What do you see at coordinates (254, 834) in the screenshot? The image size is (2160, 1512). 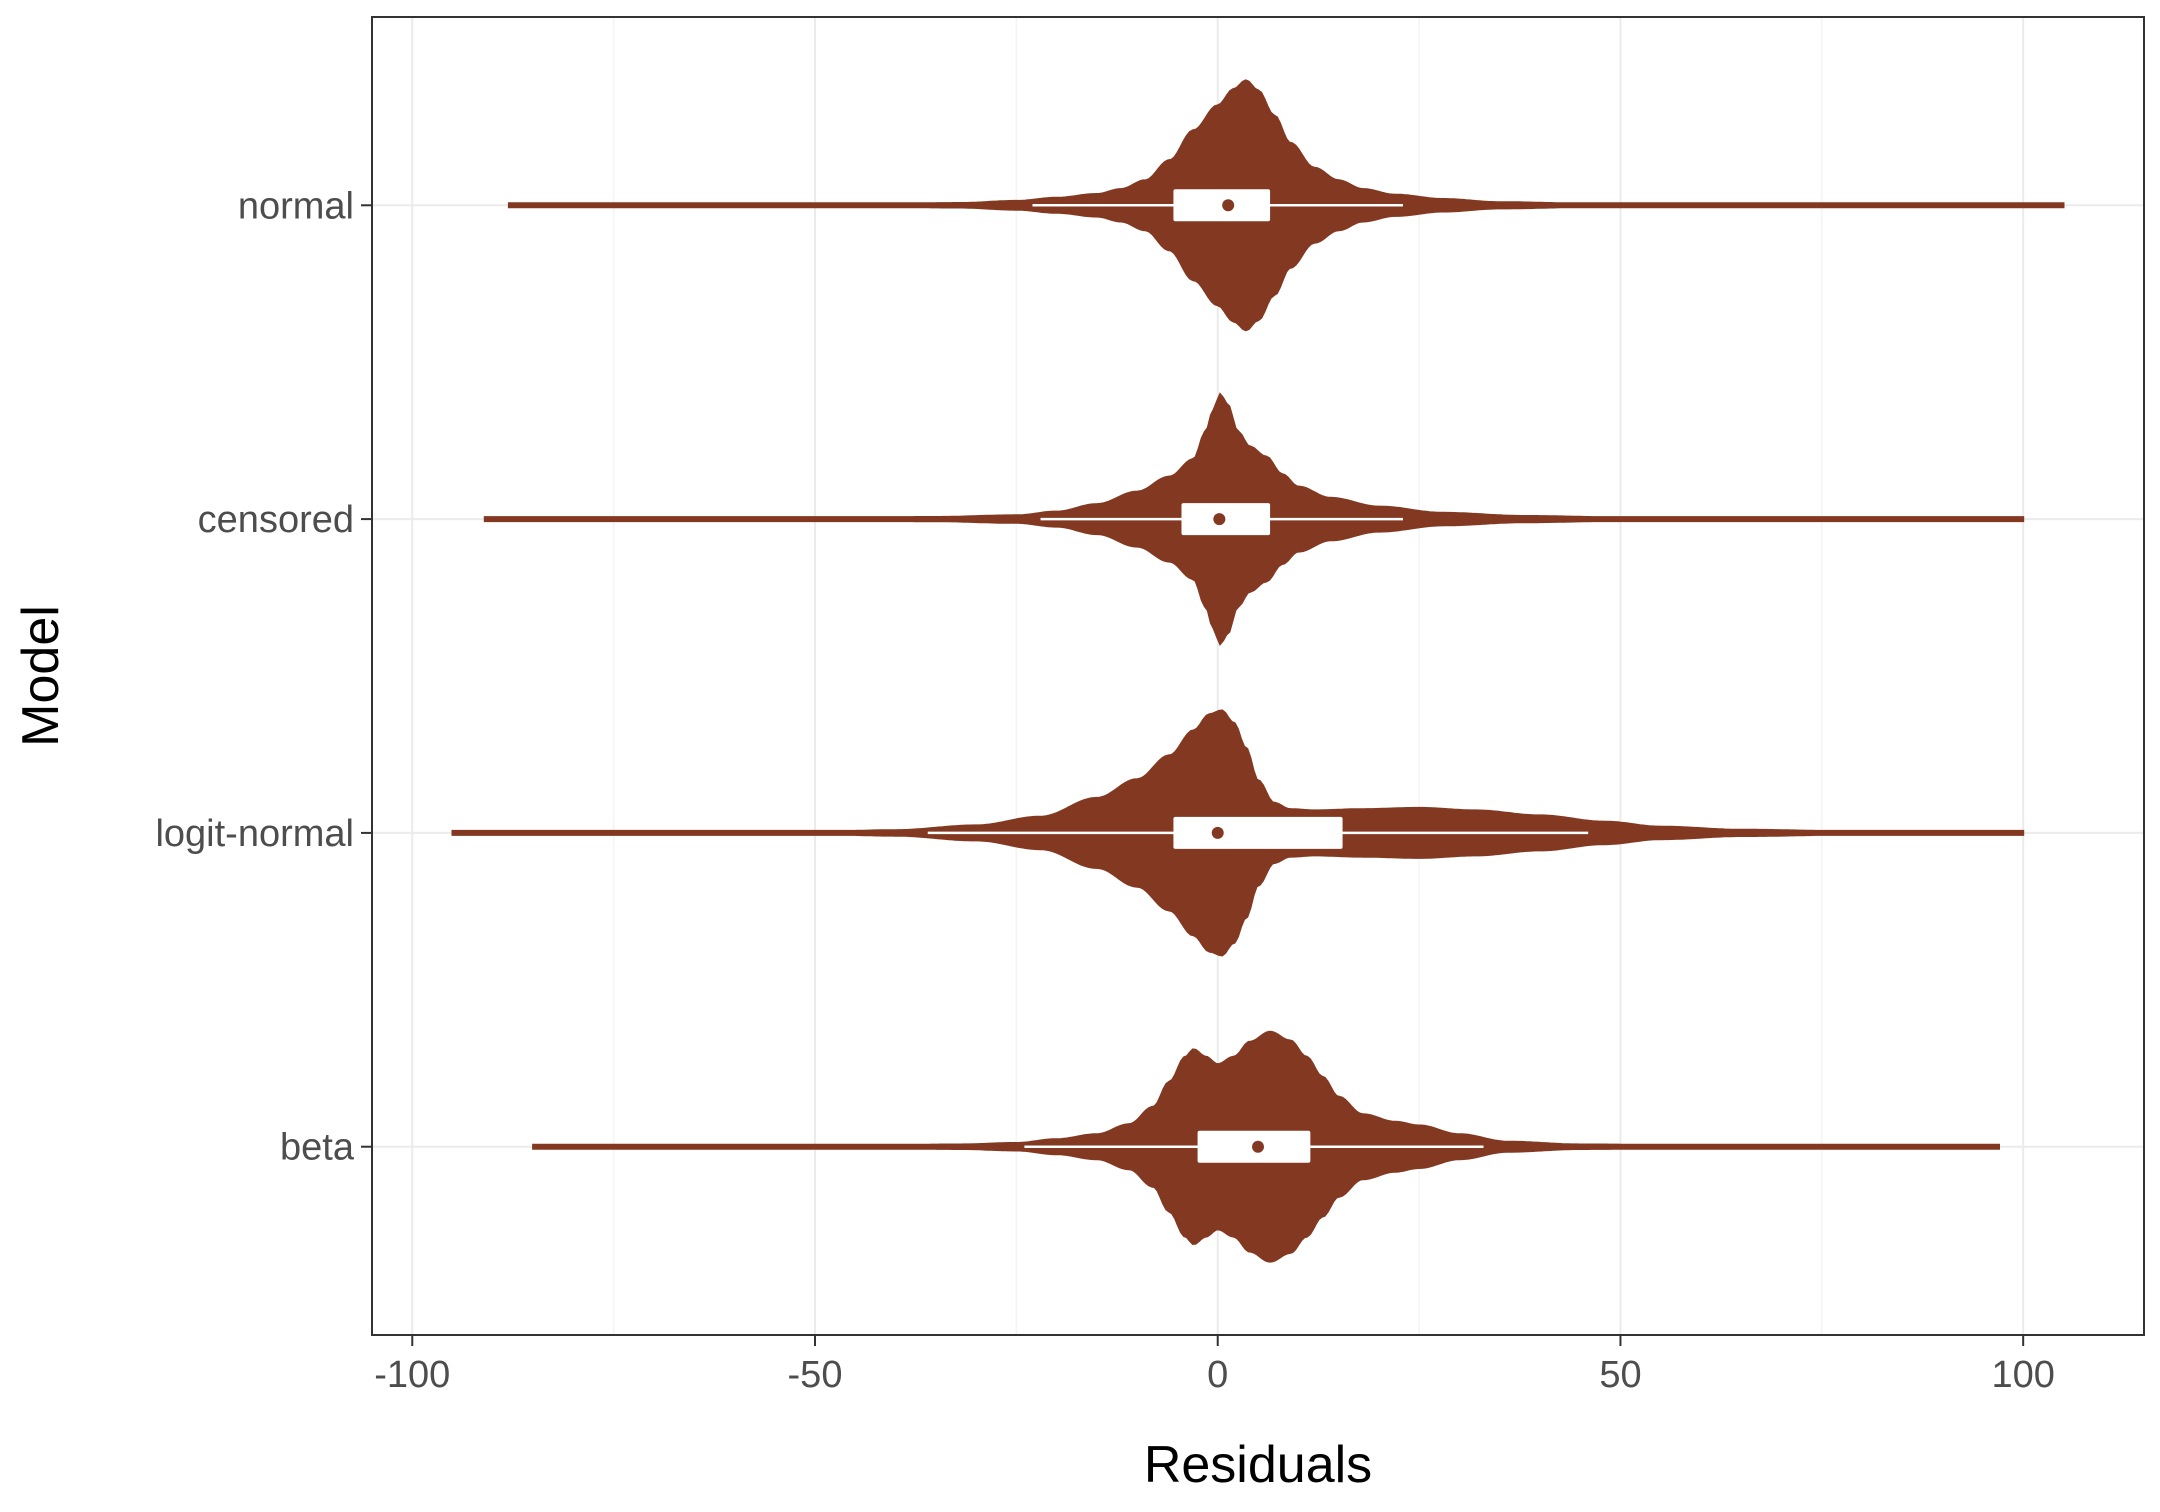 I see `y-tick-label-logit-normal: logit-normal` at bounding box center [254, 834].